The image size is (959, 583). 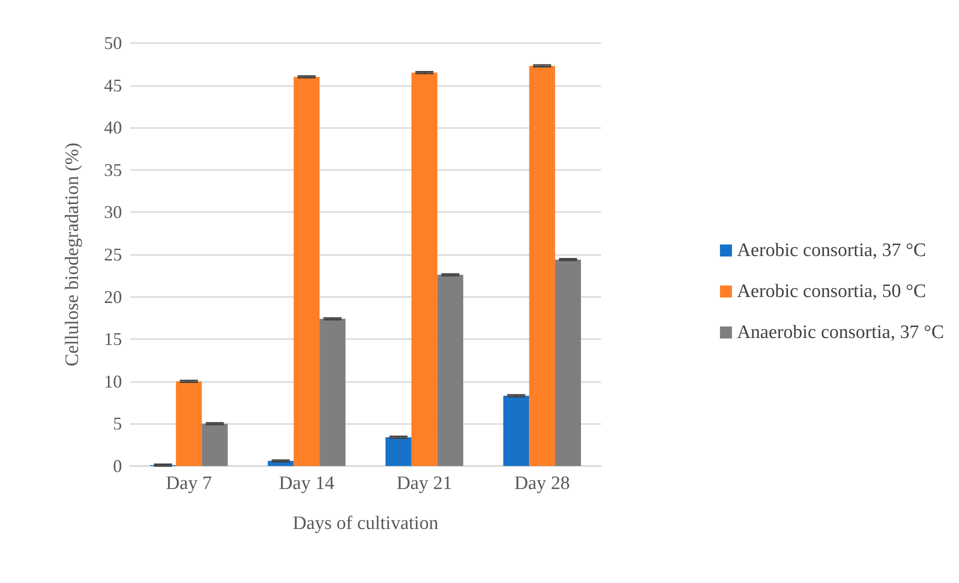 I want to click on legend-label: Aerobic consortia, 50 °C, so click(x=831, y=291).